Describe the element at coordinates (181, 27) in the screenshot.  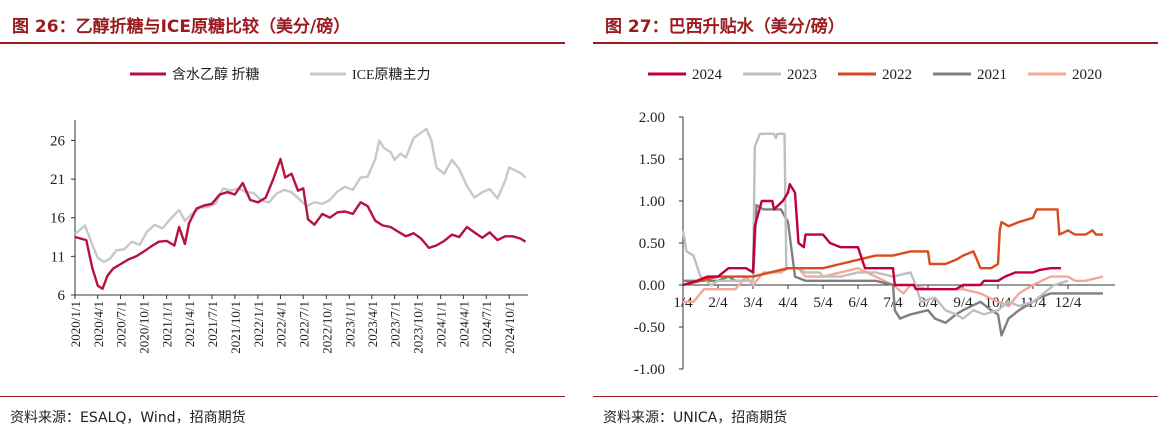
I see `left-chart-title: 图 26：乙醇折糖与ICE原糖比较（美分/磅）` at that location.